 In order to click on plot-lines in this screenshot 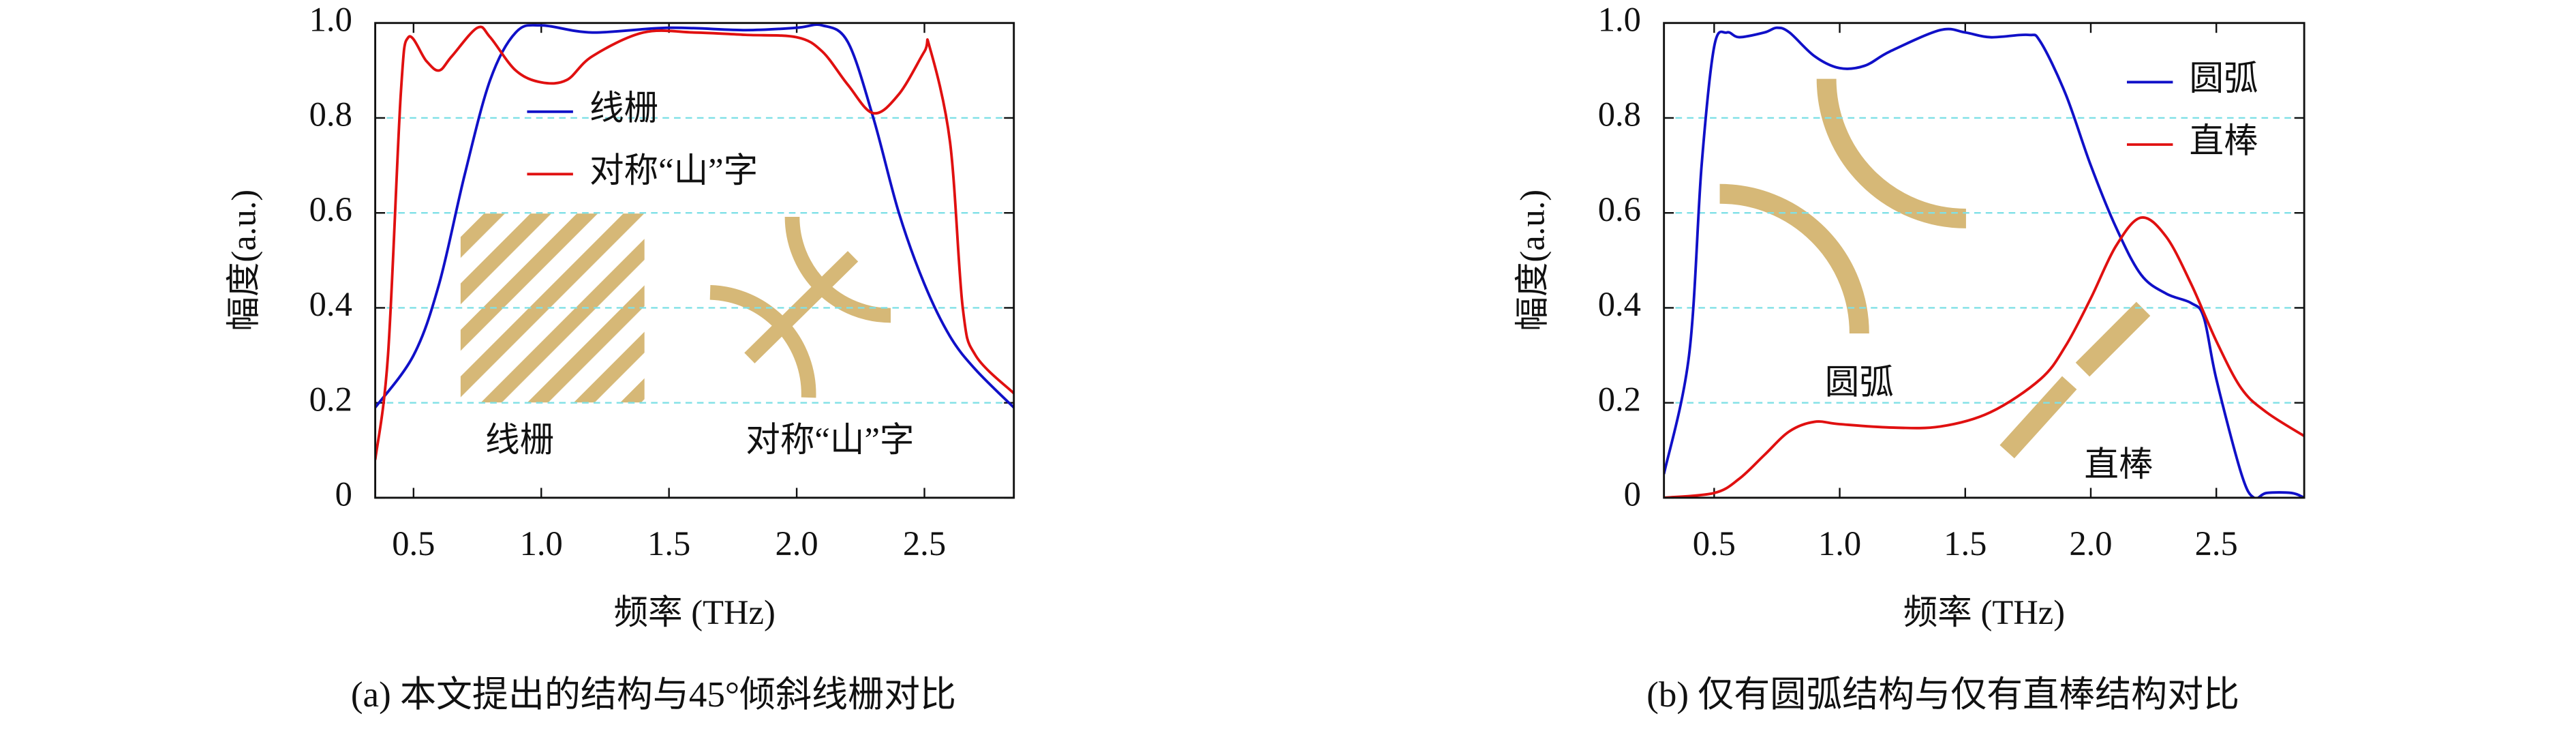, I will do `click(694, 241)`.